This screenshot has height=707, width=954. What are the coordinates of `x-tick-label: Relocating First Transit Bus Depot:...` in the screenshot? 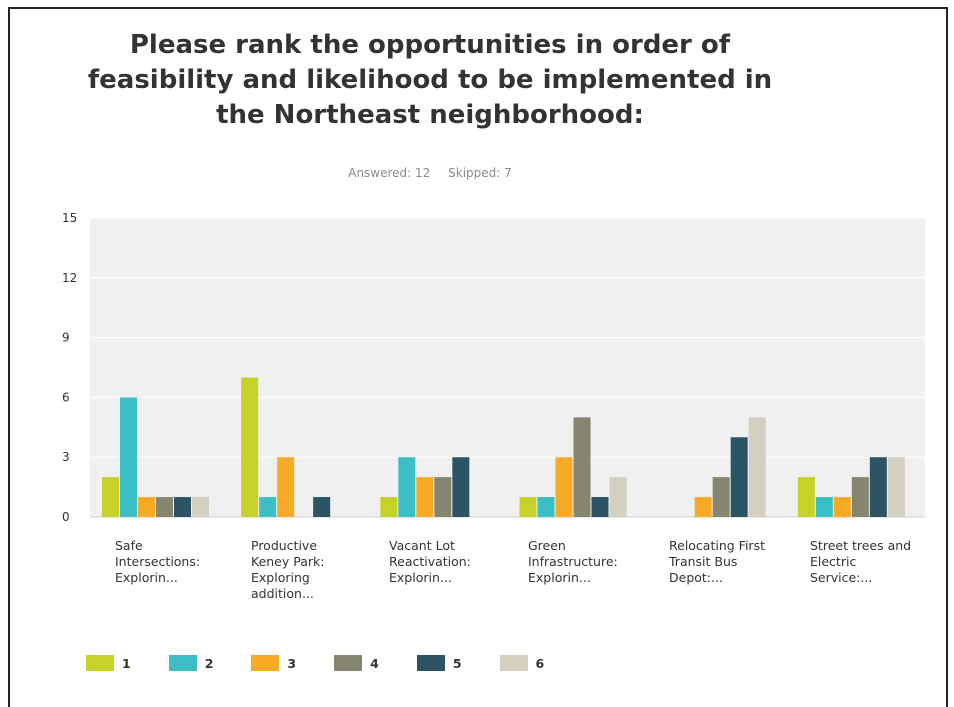 It's located at (717, 561).